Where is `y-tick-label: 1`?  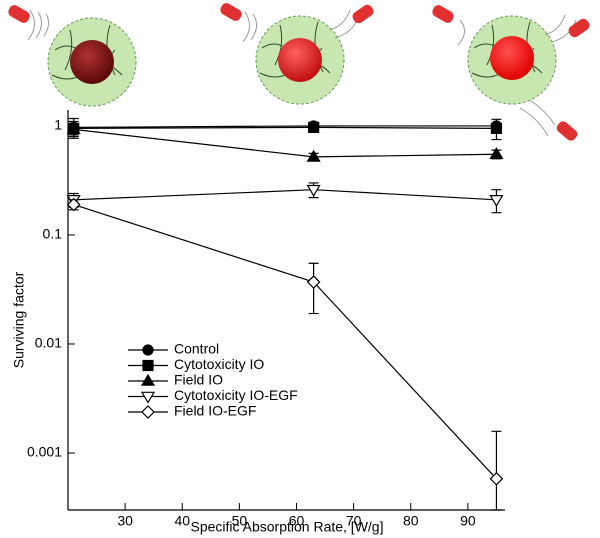 y-tick-label: 1 is located at coordinates (58, 125).